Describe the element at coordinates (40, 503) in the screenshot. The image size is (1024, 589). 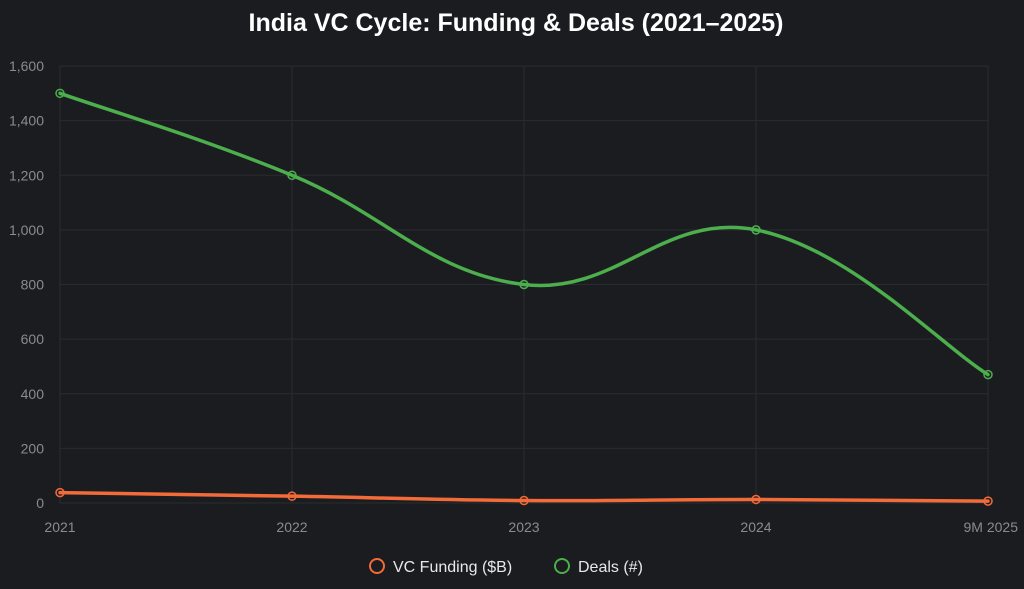
I see `y-tick-label: 0` at that location.